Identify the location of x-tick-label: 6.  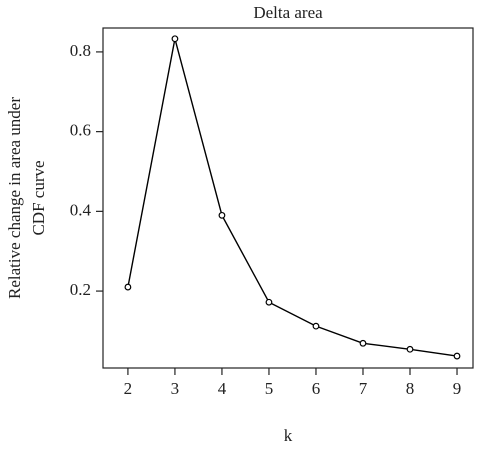
(316, 388).